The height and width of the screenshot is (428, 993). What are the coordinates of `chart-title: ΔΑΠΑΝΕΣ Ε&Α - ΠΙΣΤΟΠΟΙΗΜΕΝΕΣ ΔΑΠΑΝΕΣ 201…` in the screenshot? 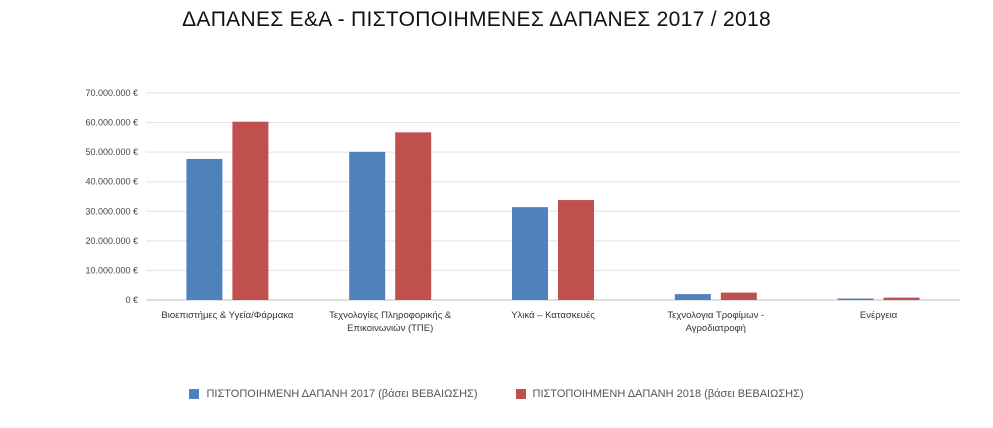 It's located at (476, 19).